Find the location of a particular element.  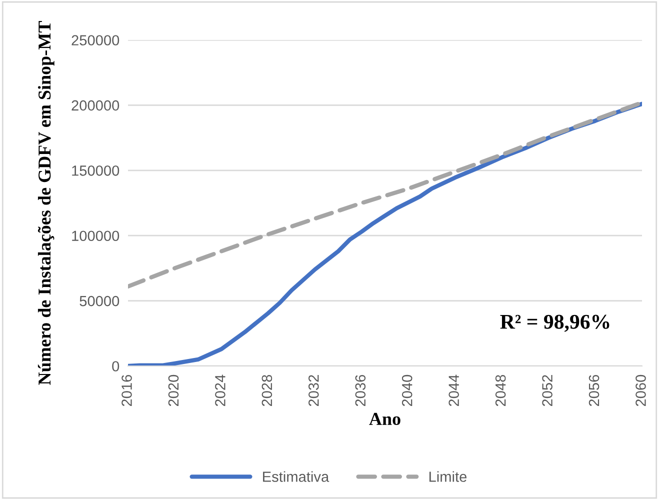

y-tick-label: 0 is located at coordinates (116, 366).